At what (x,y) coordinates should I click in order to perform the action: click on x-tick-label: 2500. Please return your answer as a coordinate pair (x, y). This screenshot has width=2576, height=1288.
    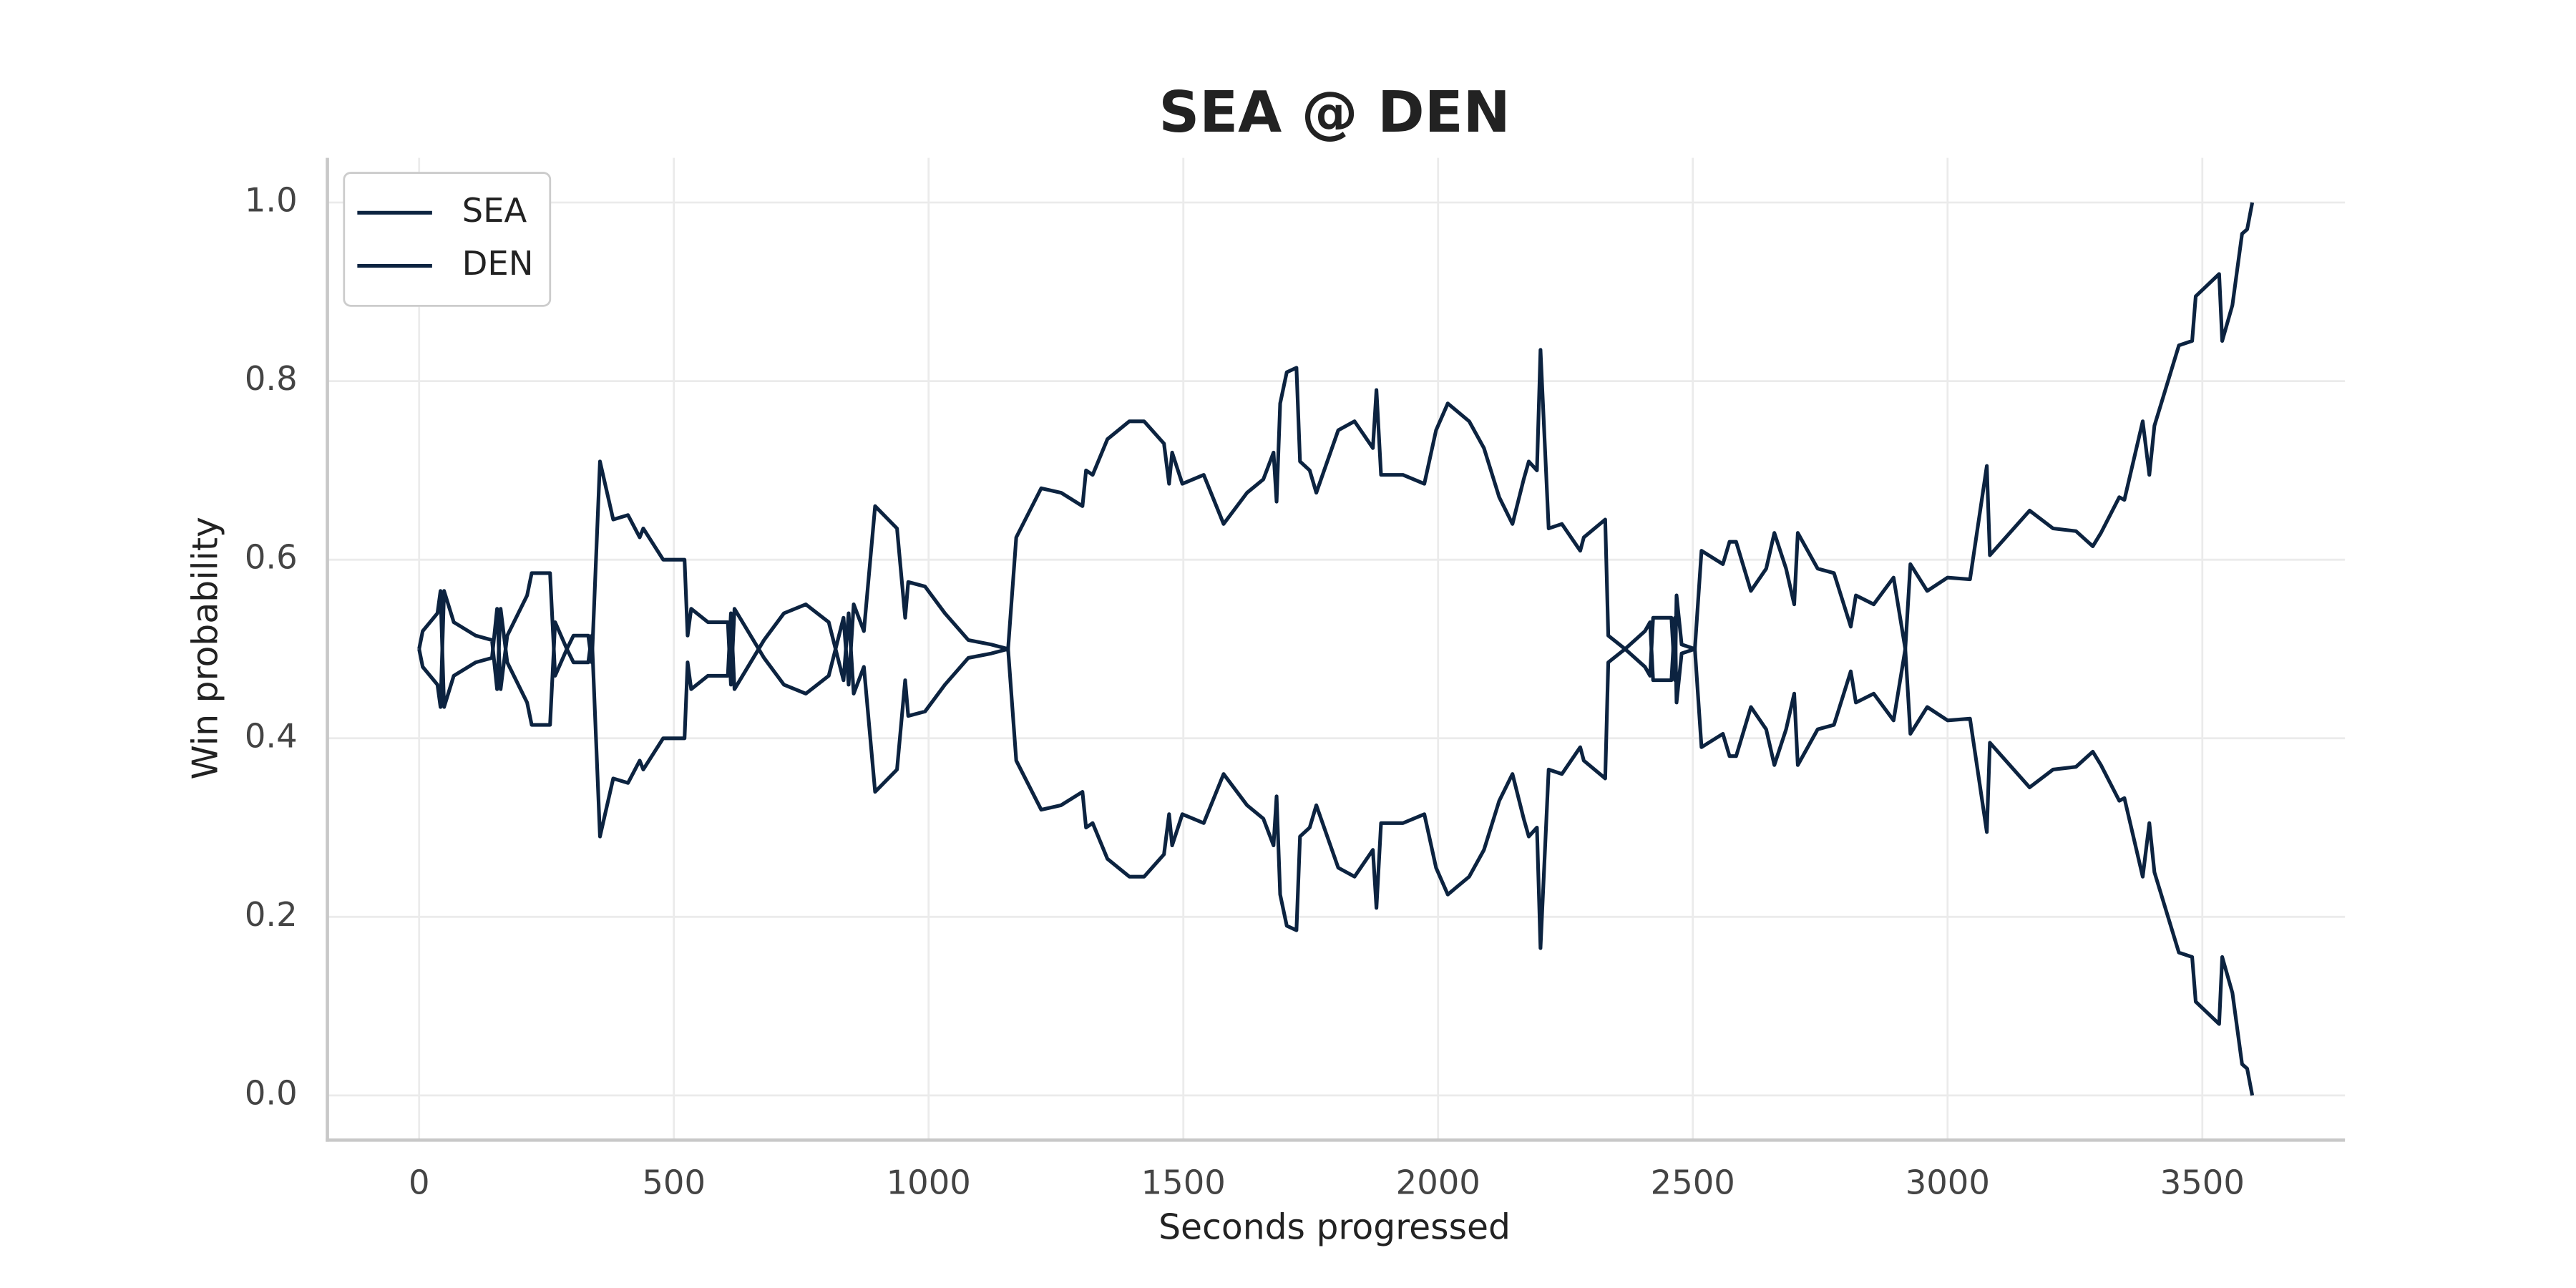
    Looking at the image, I should click on (1693, 1182).